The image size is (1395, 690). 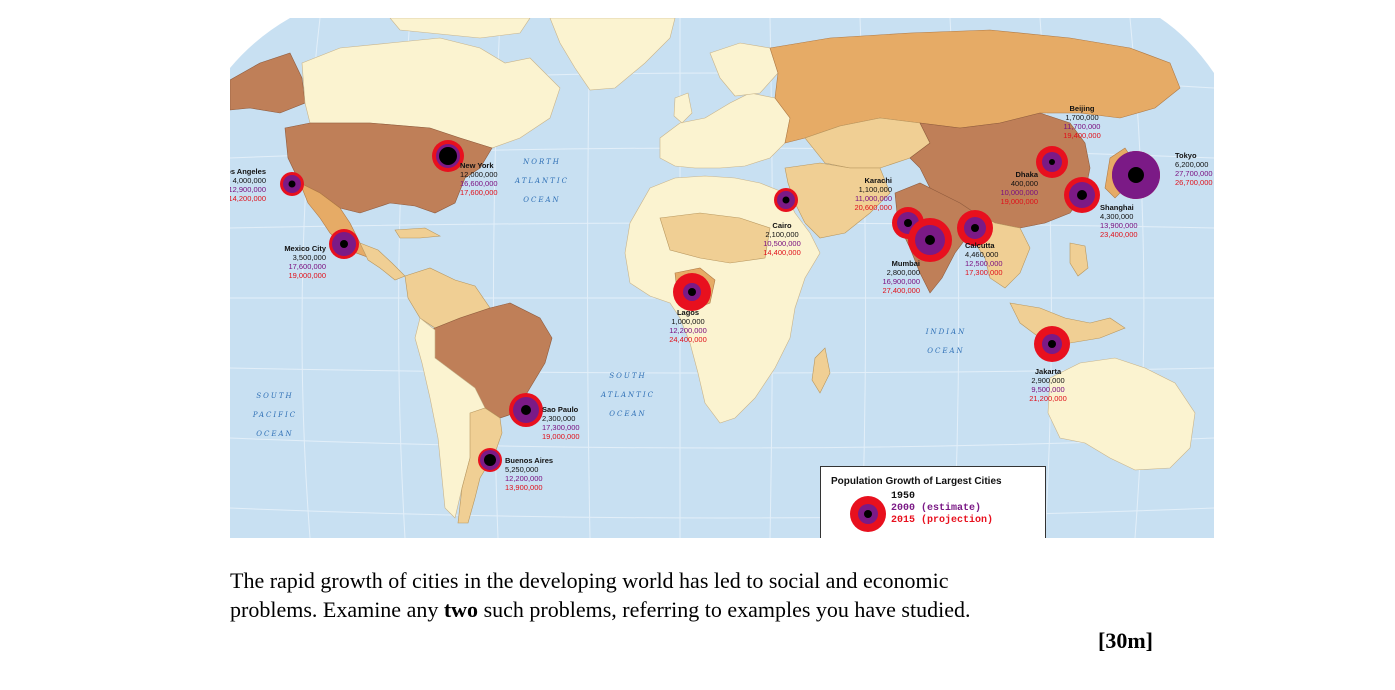 What do you see at coordinates (916, 481) in the screenshot?
I see `legend-title: Population Growth of Largest Cities` at bounding box center [916, 481].